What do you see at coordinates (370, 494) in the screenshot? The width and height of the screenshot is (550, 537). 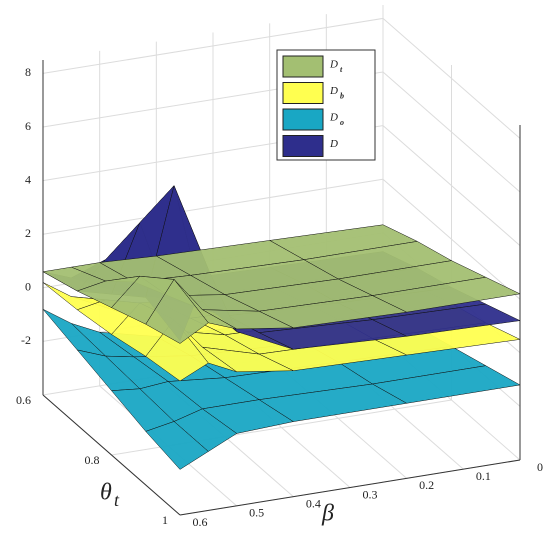 I see `x-tick-label: 0.3` at bounding box center [370, 494].